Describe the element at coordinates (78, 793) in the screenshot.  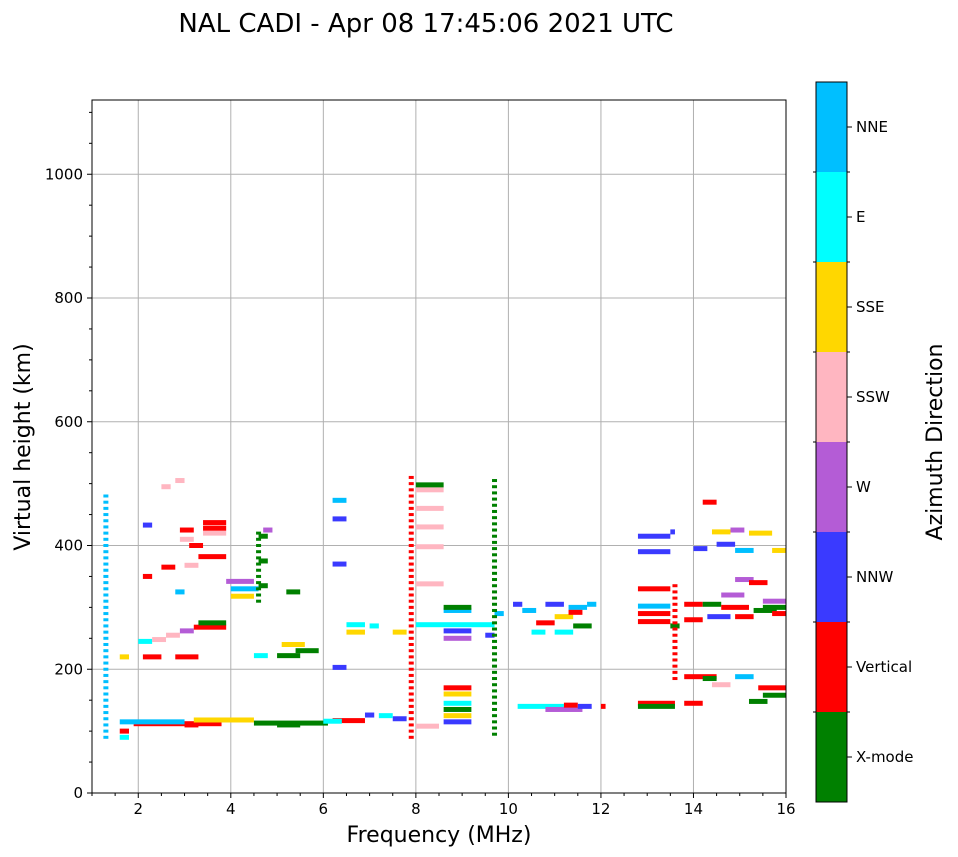
I see `y-tick-label: 0` at that location.